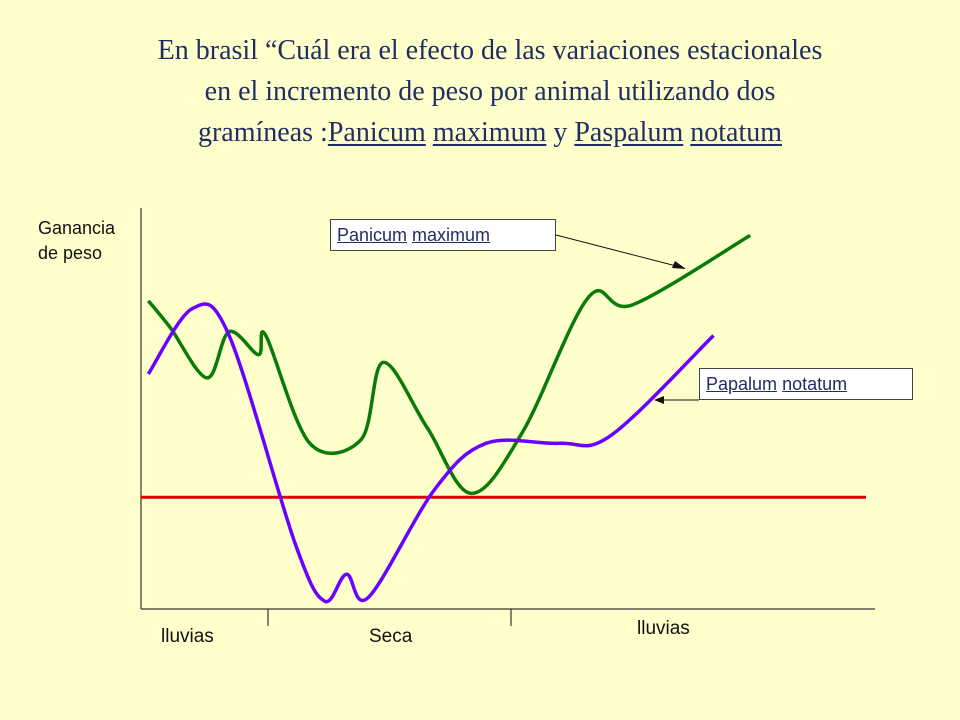 The width and height of the screenshot is (960, 720). What do you see at coordinates (742, 384) in the screenshot?
I see `legend-word-papalum: Papalum` at bounding box center [742, 384].